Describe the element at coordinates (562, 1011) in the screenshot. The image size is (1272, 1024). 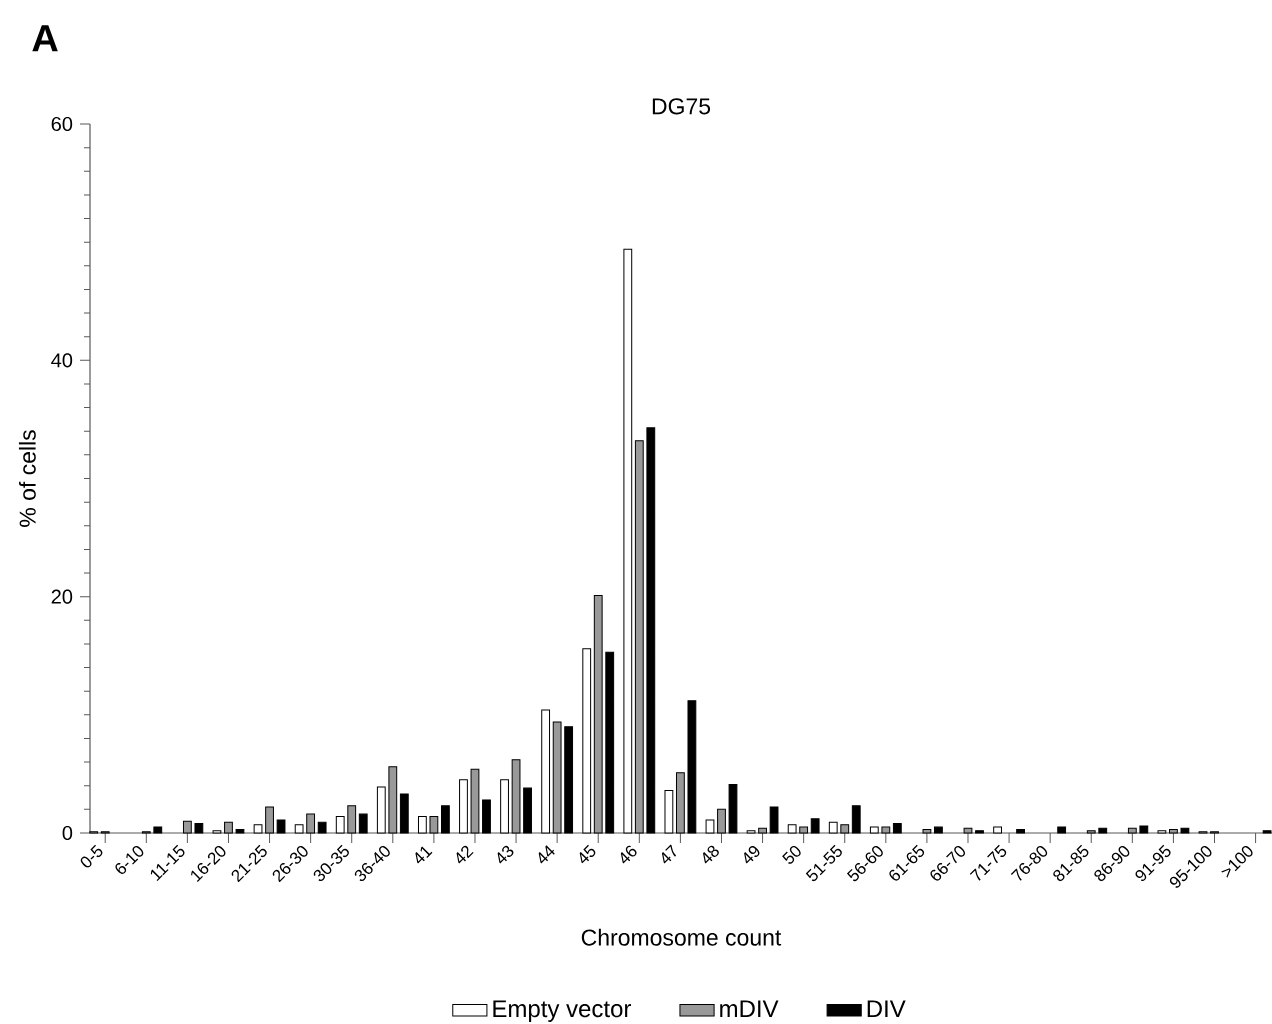
I see `legend-label: Empty vector` at that location.